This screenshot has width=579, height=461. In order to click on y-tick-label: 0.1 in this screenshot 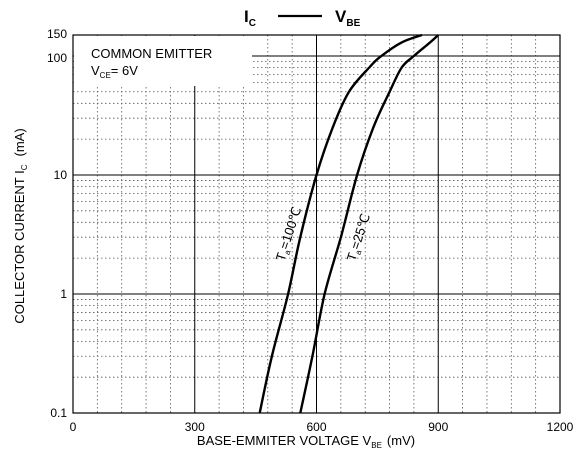, I will do `click(58, 413)`.